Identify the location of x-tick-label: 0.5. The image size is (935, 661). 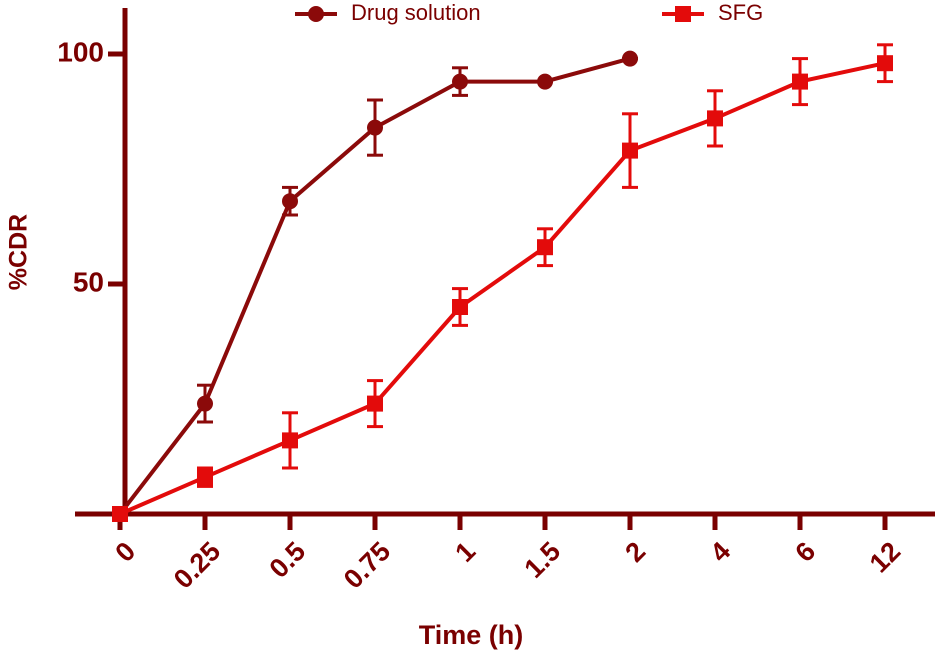
(288, 560).